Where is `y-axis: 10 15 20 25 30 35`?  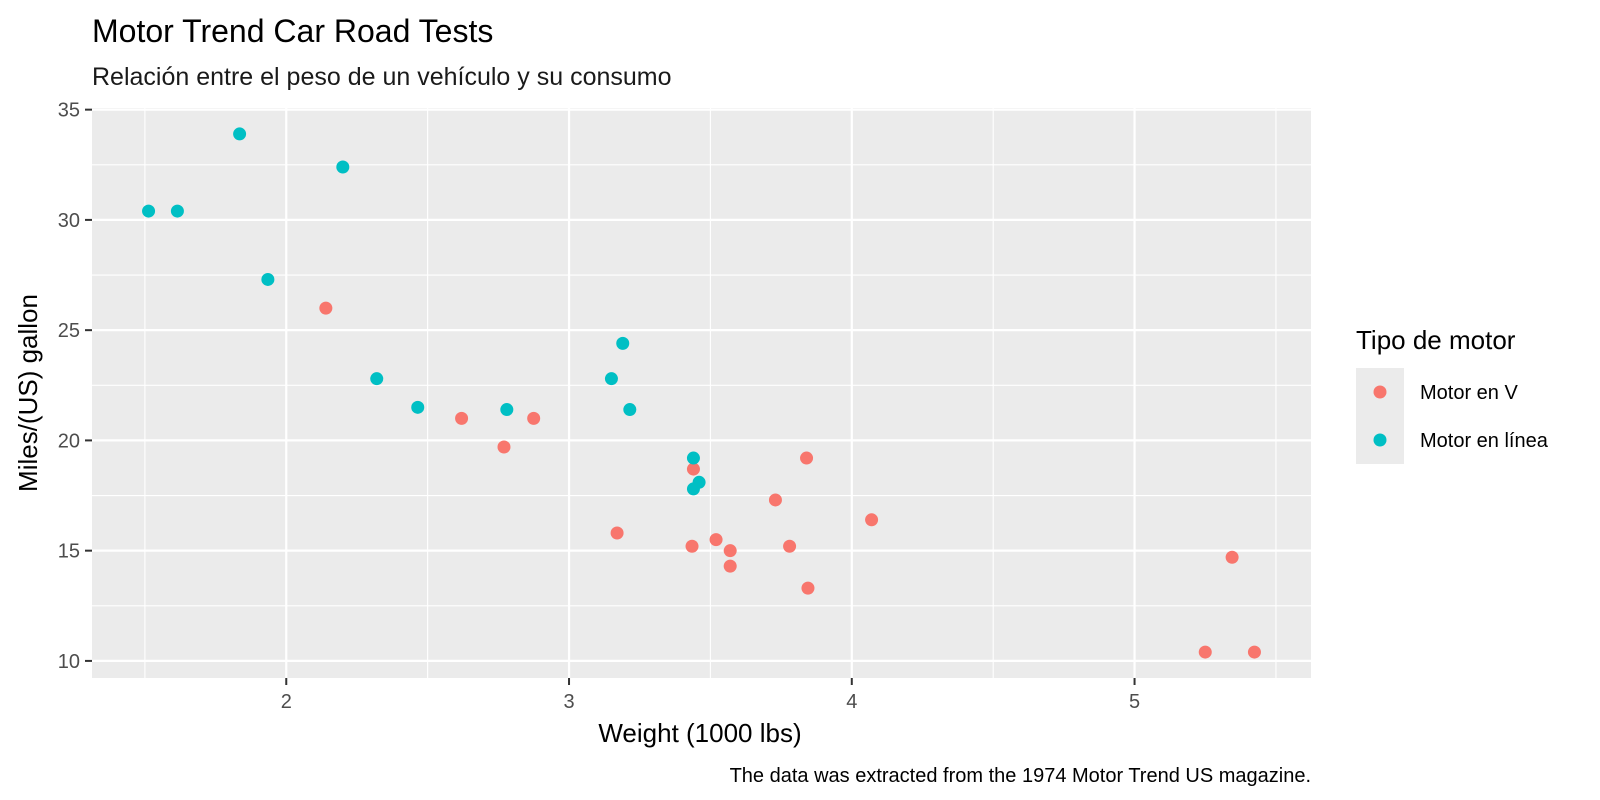 y-axis: 10 15 20 25 30 35 is located at coordinates (75, 386).